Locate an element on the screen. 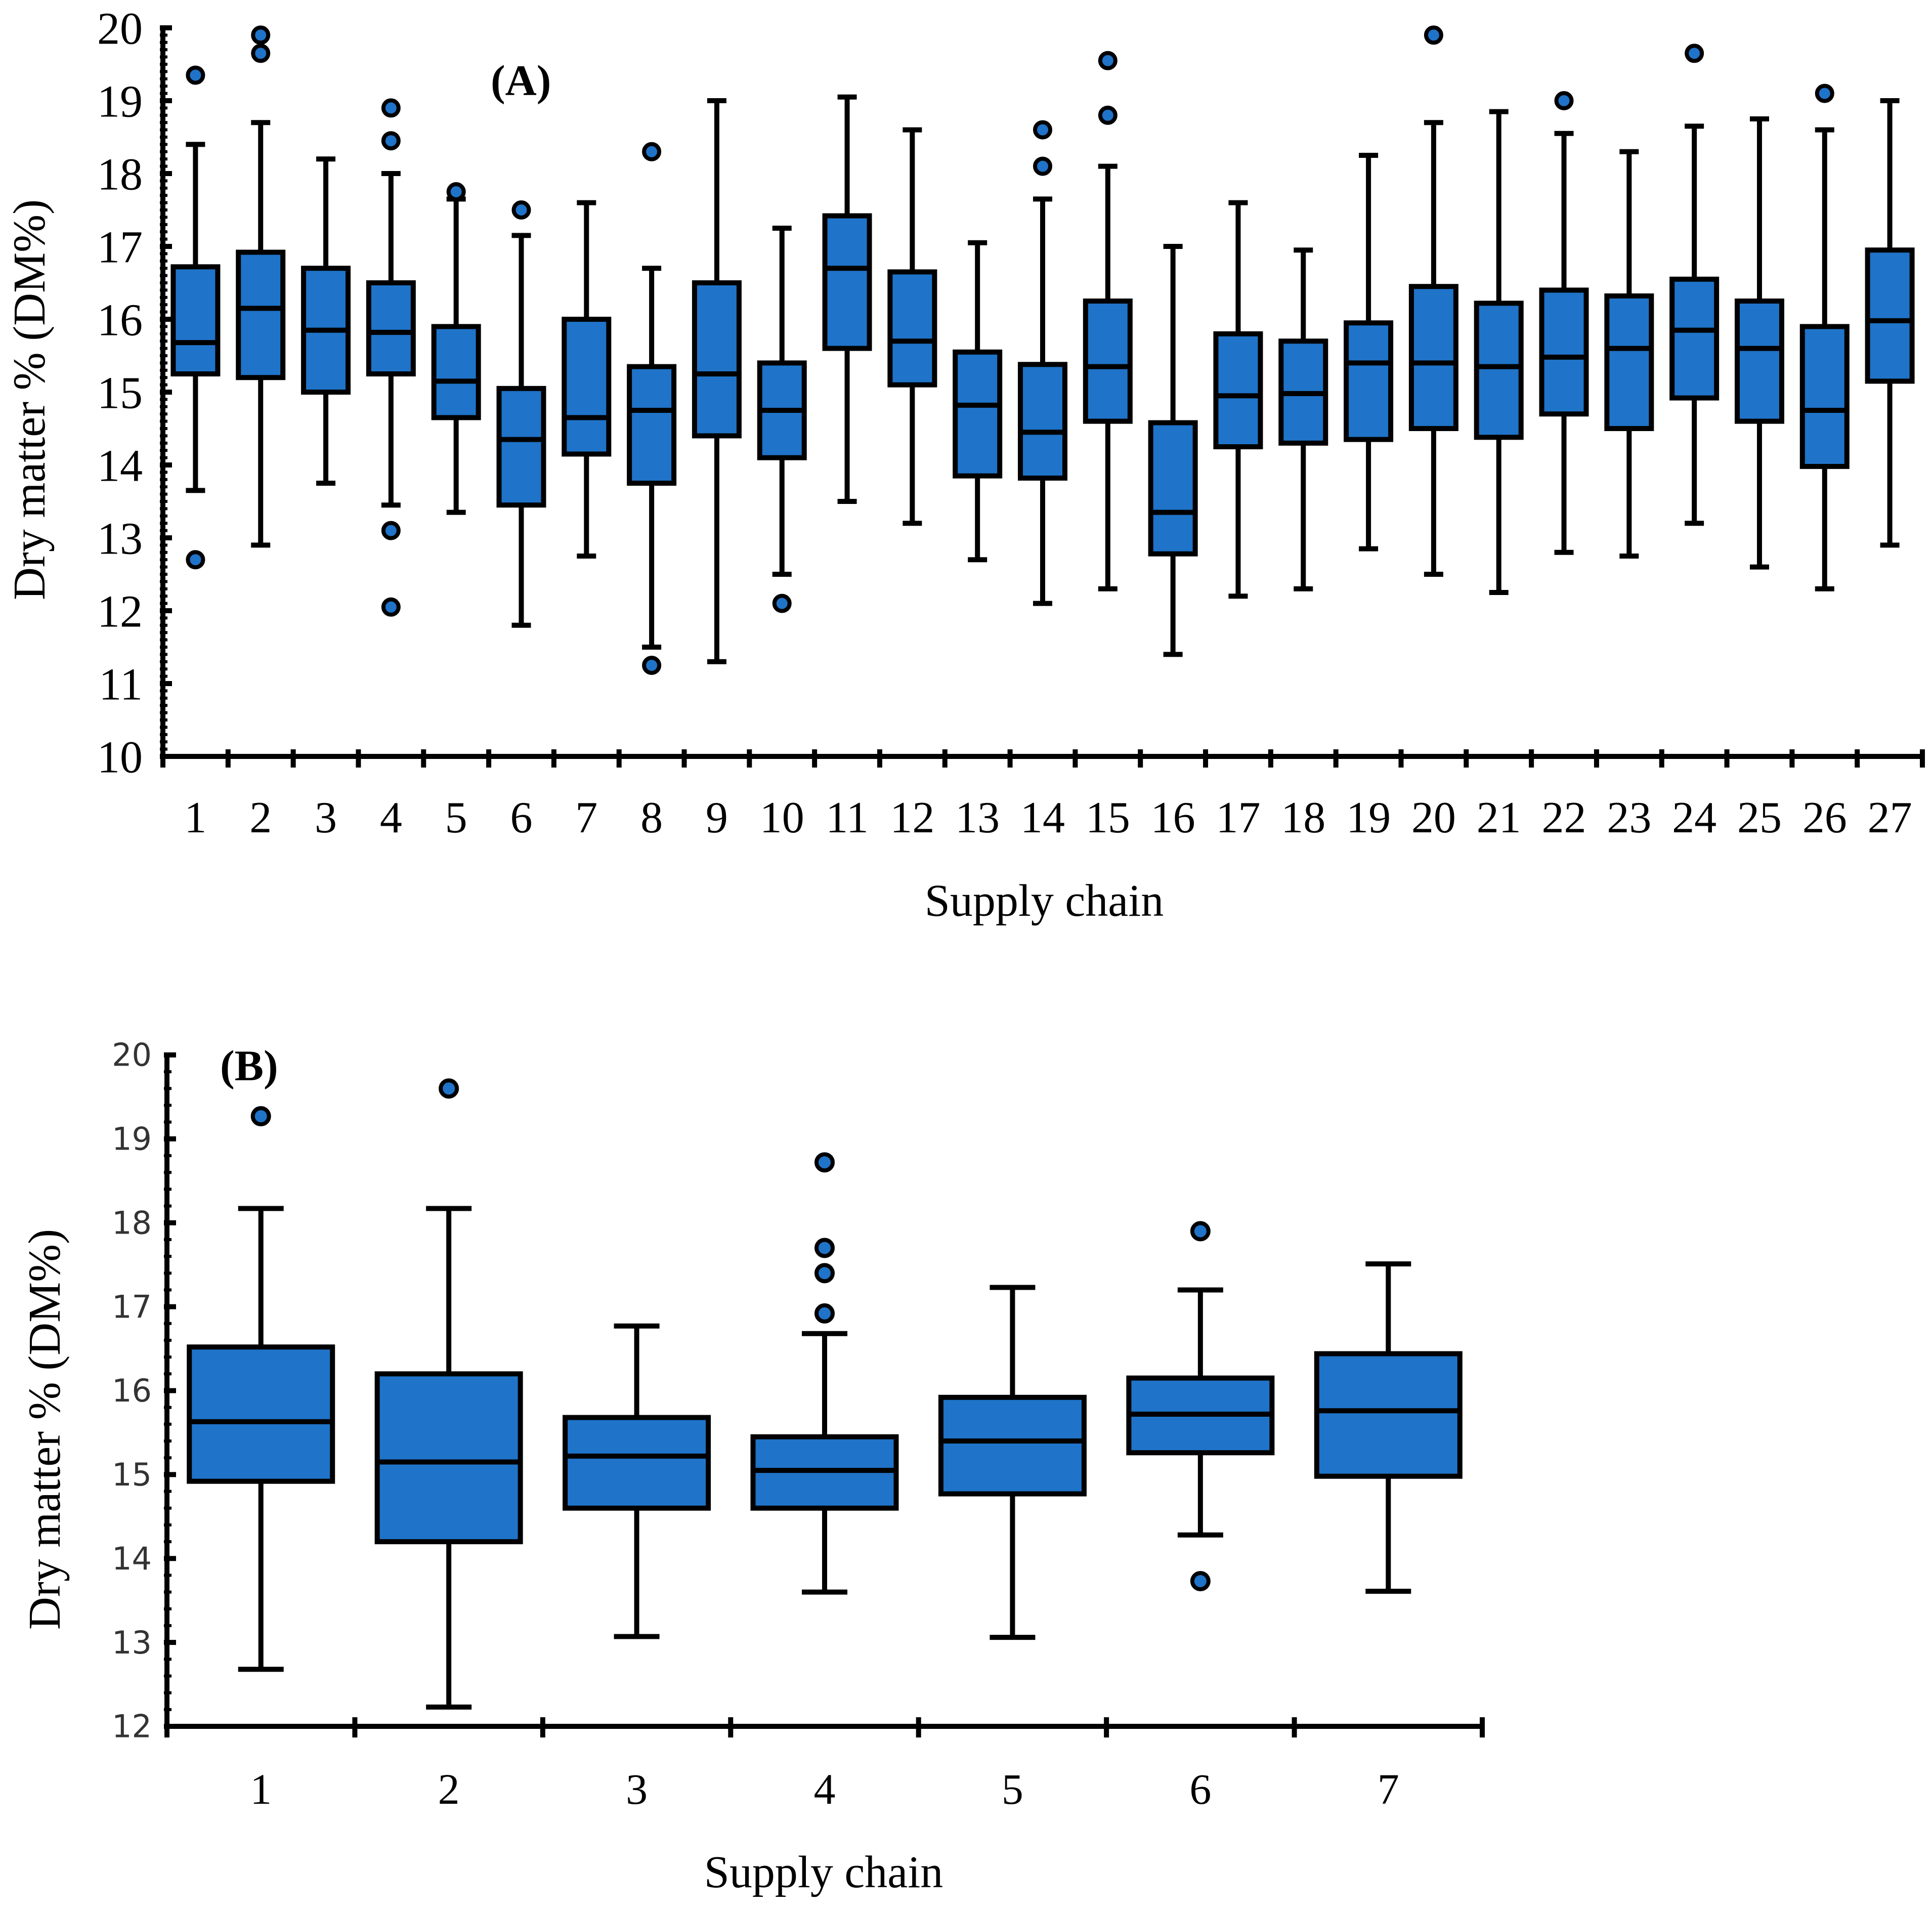 The height and width of the screenshot is (1909, 1932). a-x-tick-label: 9 is located at coordinates (717, 817).